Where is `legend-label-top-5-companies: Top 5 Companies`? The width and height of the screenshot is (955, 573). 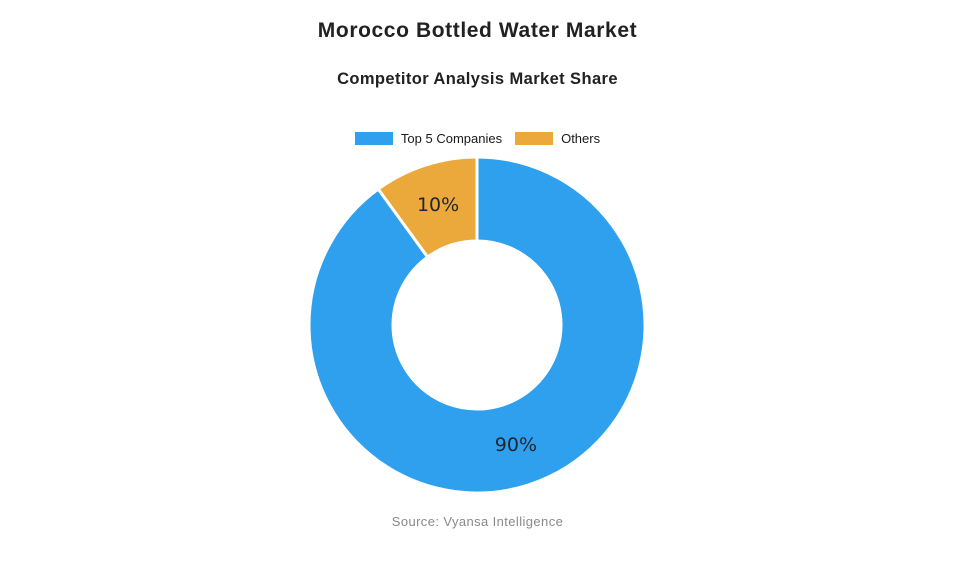
legend-label-top-5-companies: Top 5 Companies is located at coordinates (451, 138).